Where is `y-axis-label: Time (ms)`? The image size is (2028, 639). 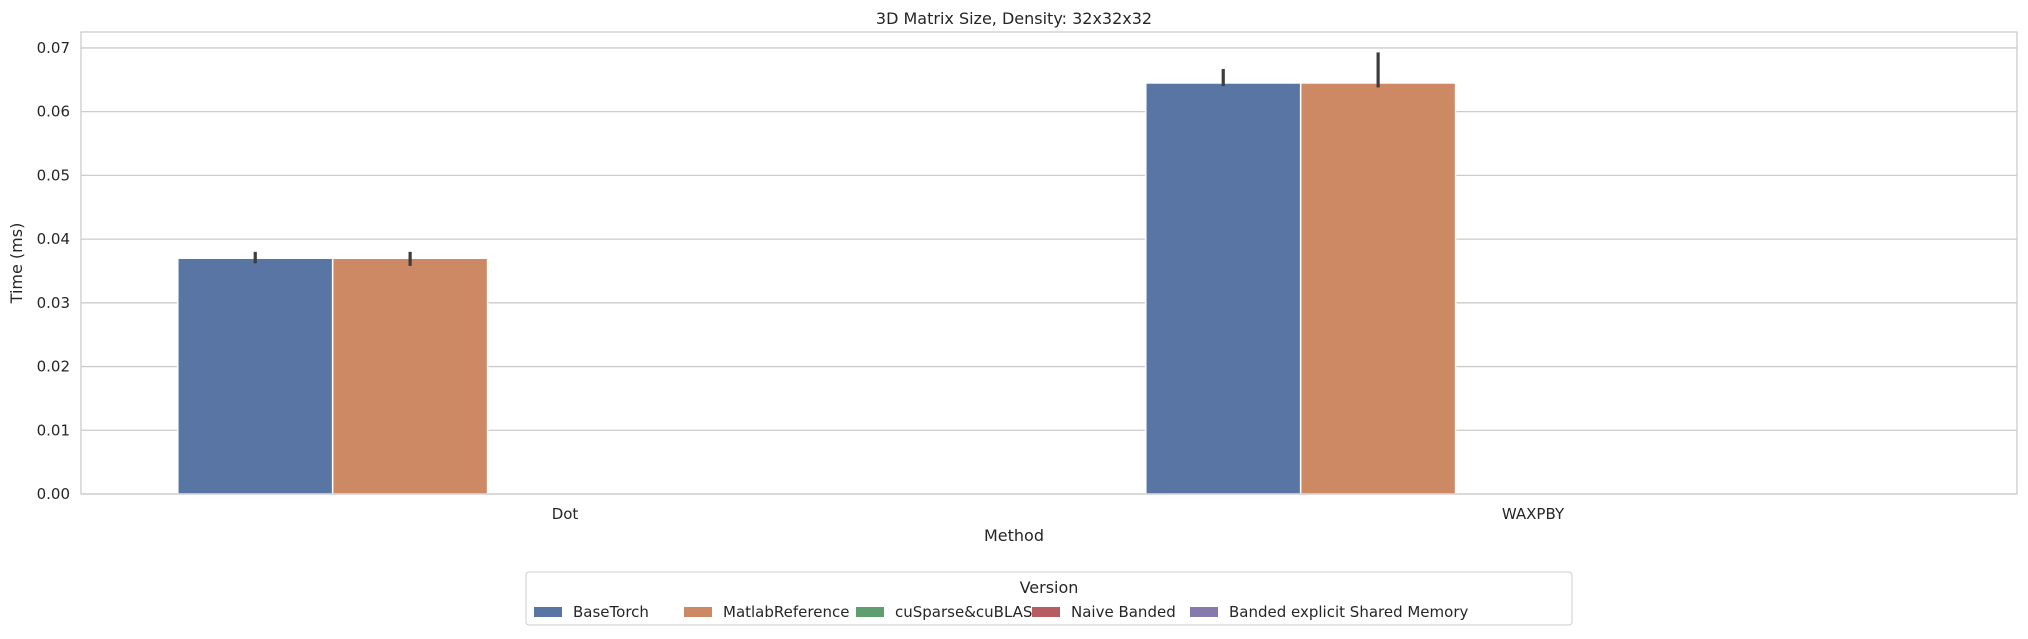
y-axis-label: Time (ms) is located at coordinates (16, 264).